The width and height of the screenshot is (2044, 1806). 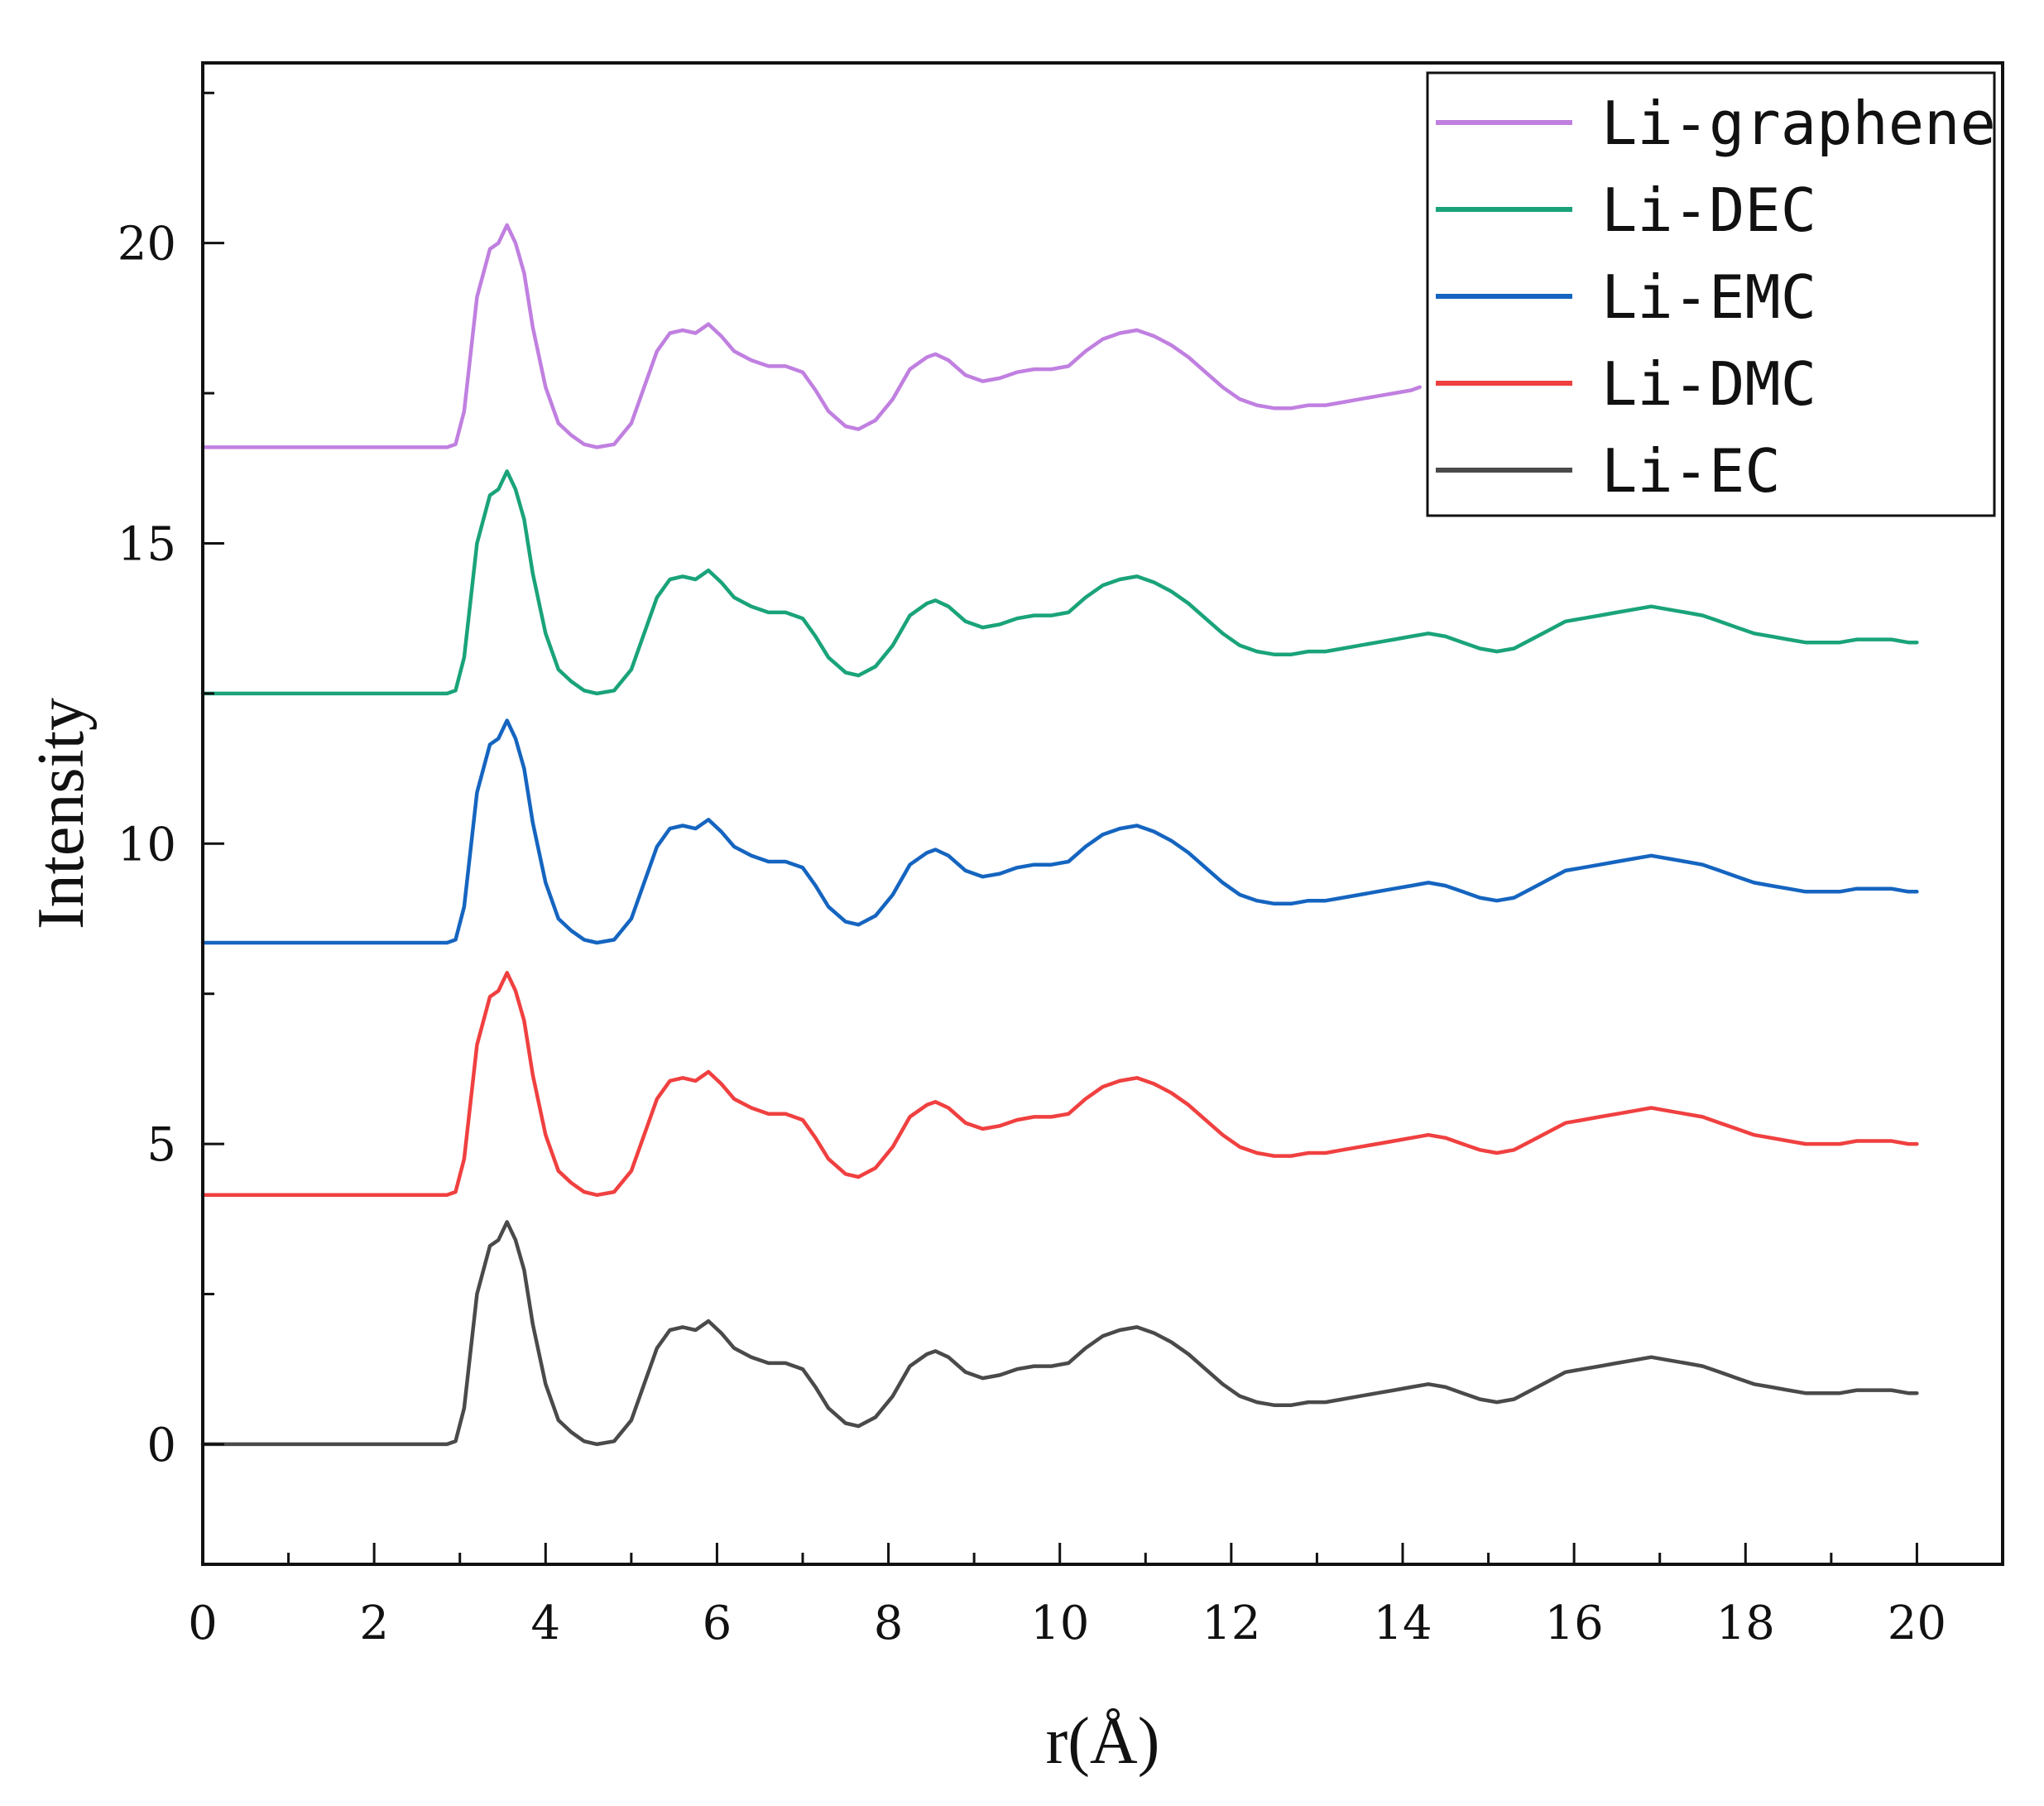 What do you see at coordinates (203, 1623) in the screenshot?
I see `x-tick-label: 0` at bounding box center [203, 1623].